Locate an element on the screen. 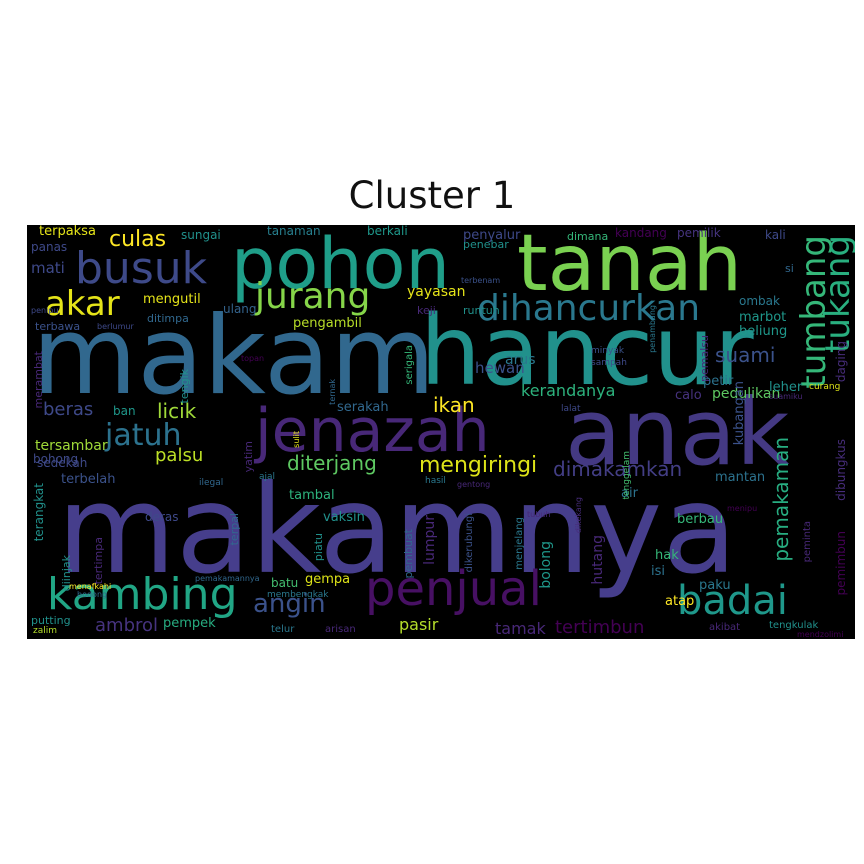  word-cloud-word: akibat is located at coordinates (725, 627).